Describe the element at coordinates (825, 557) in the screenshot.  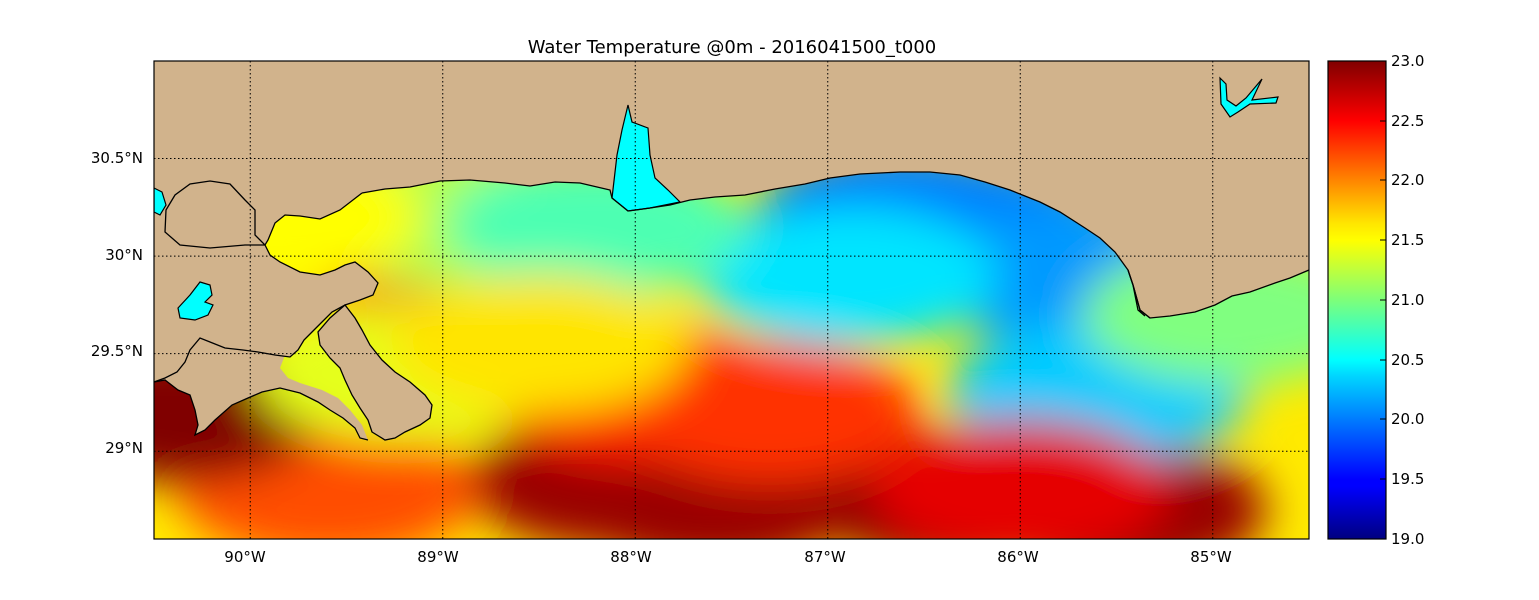
I see `lon-tick-label: 87°W` at that location.